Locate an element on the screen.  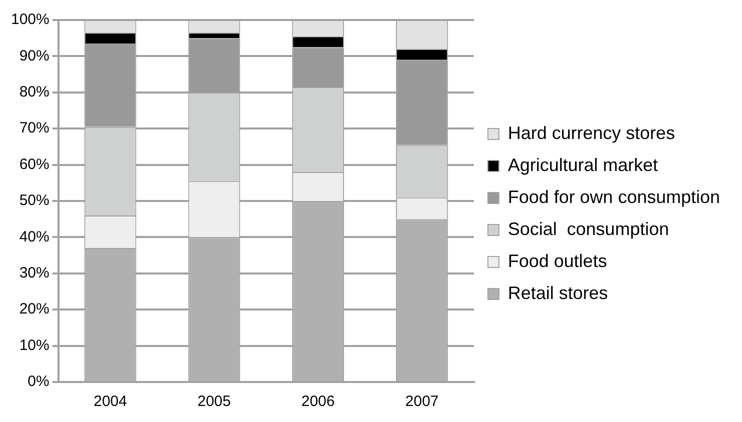
x-tick-label: 2006 is located at coordinates (318, 401).